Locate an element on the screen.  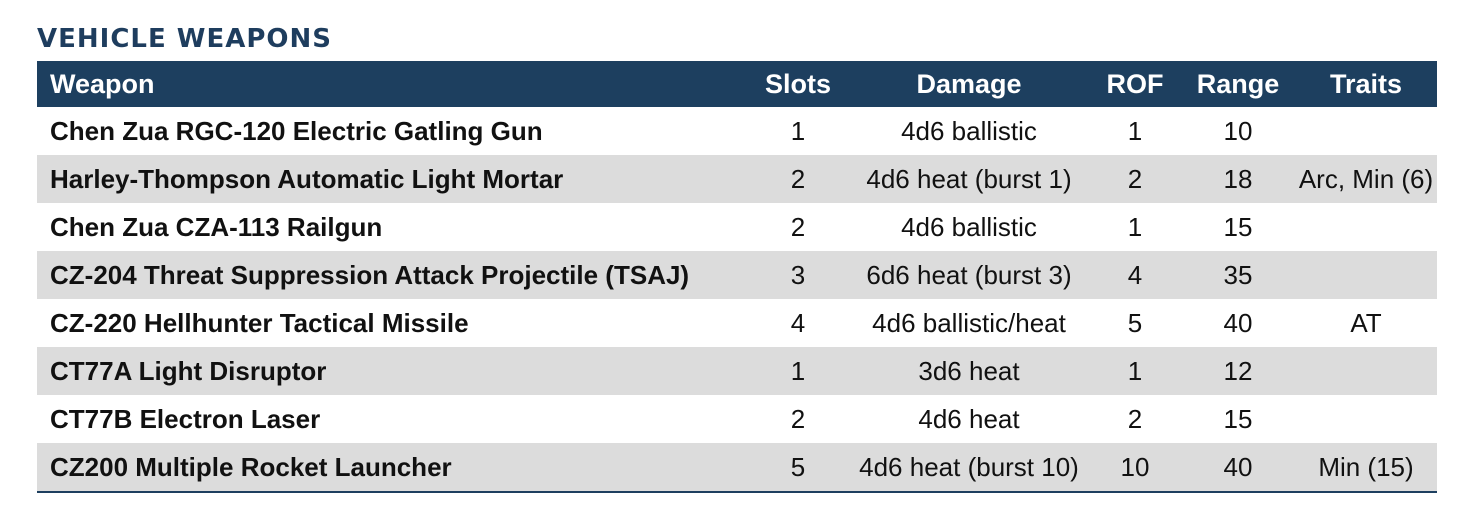
page-title: VEHICLE WEAPONS is located at coordinates (184, 39).